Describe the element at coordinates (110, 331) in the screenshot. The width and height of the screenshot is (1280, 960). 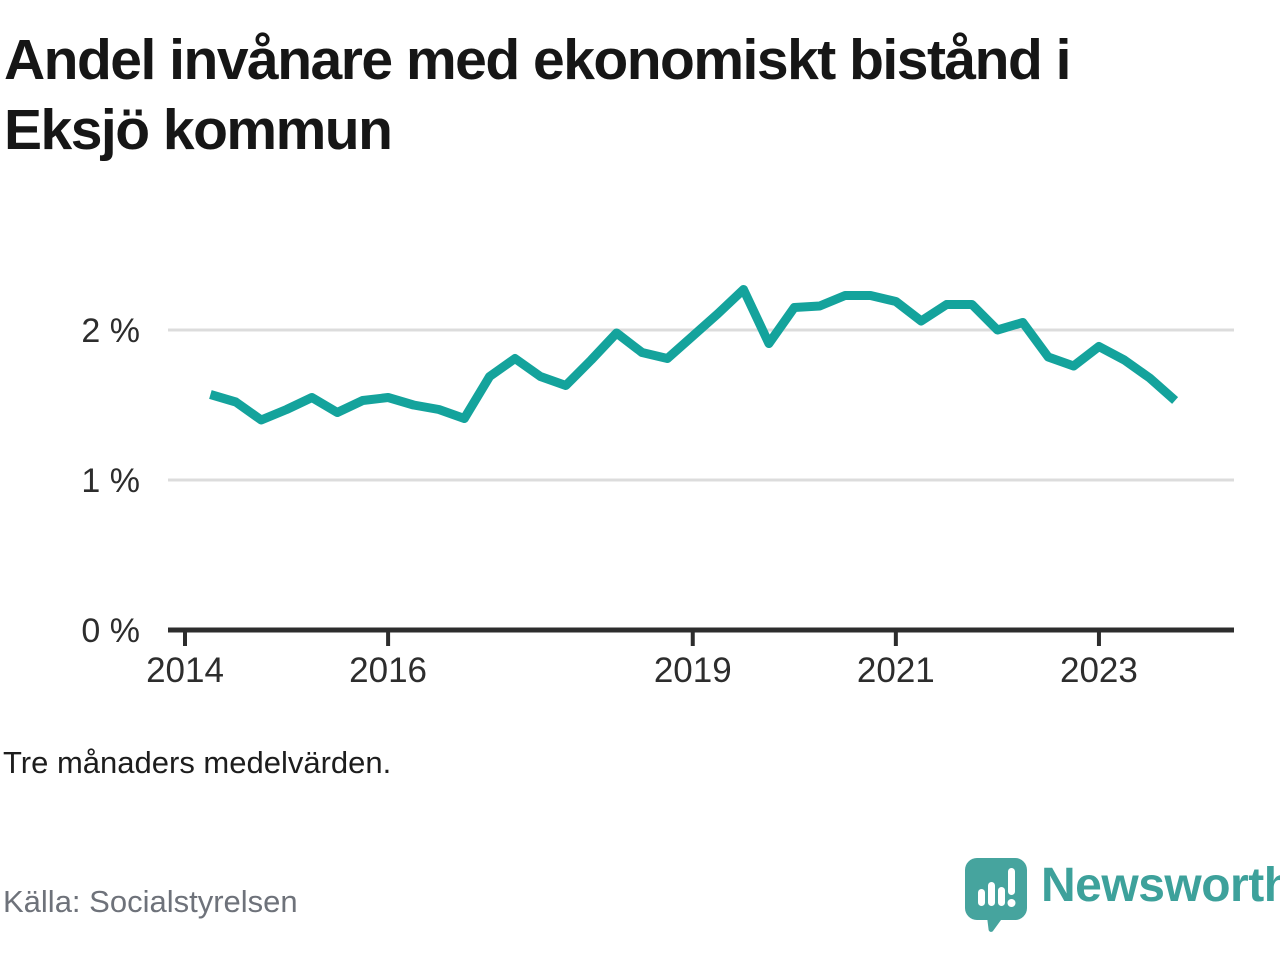
I see `y-axis-tick-label: 2 %` at that location.